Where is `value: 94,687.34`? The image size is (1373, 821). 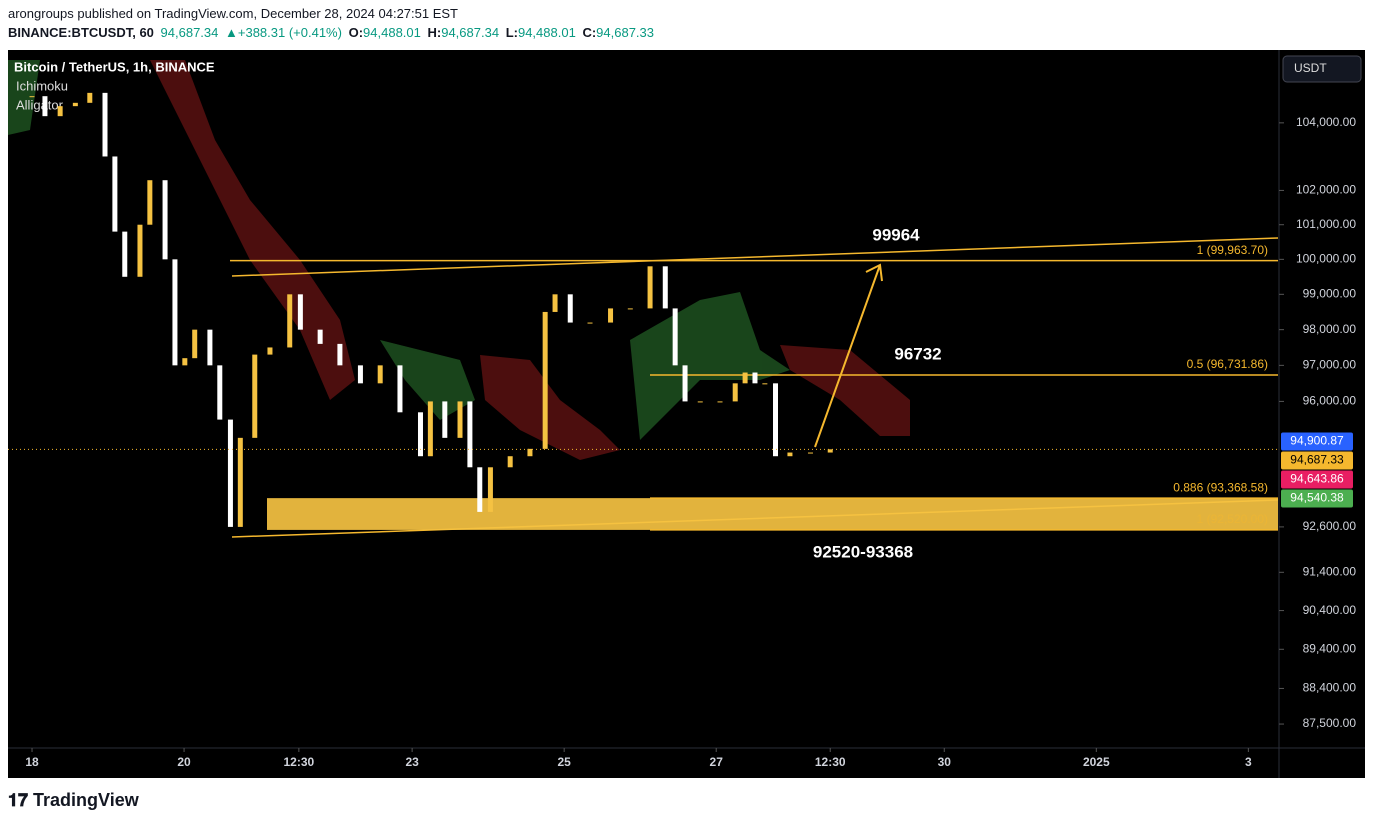 value: 94,687.34 is located at coordinates (470, 32).